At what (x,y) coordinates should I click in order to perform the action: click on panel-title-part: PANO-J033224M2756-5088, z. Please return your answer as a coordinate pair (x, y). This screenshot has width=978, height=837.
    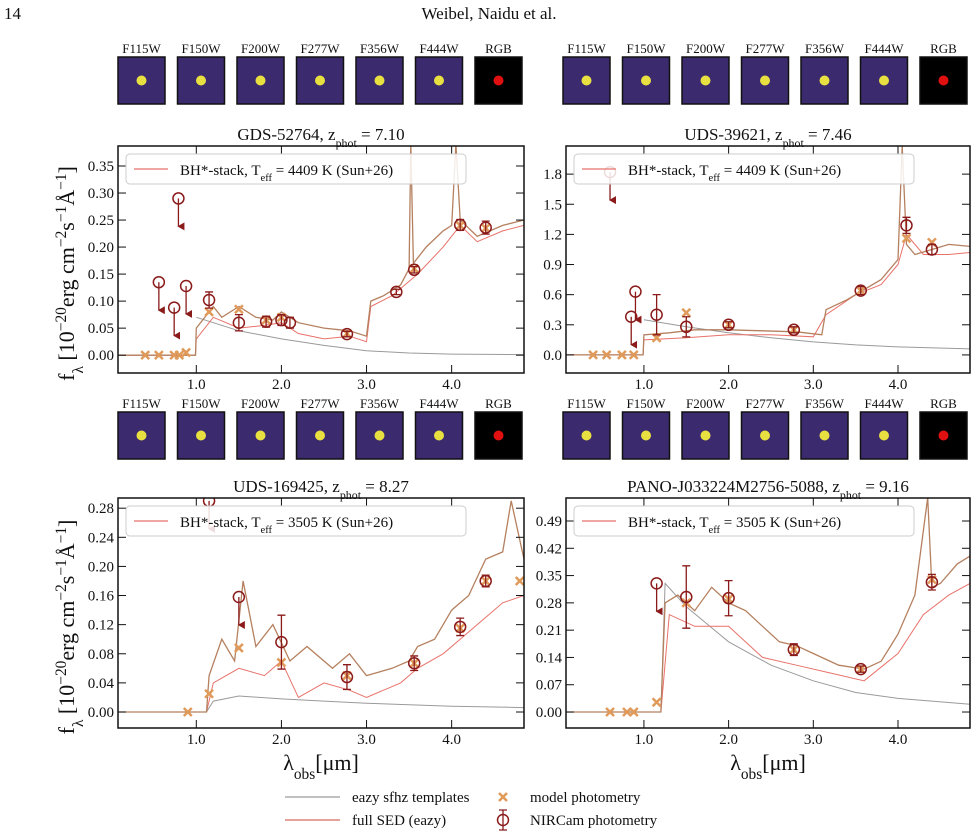
    Looking at the image, I should click on (733, 486).